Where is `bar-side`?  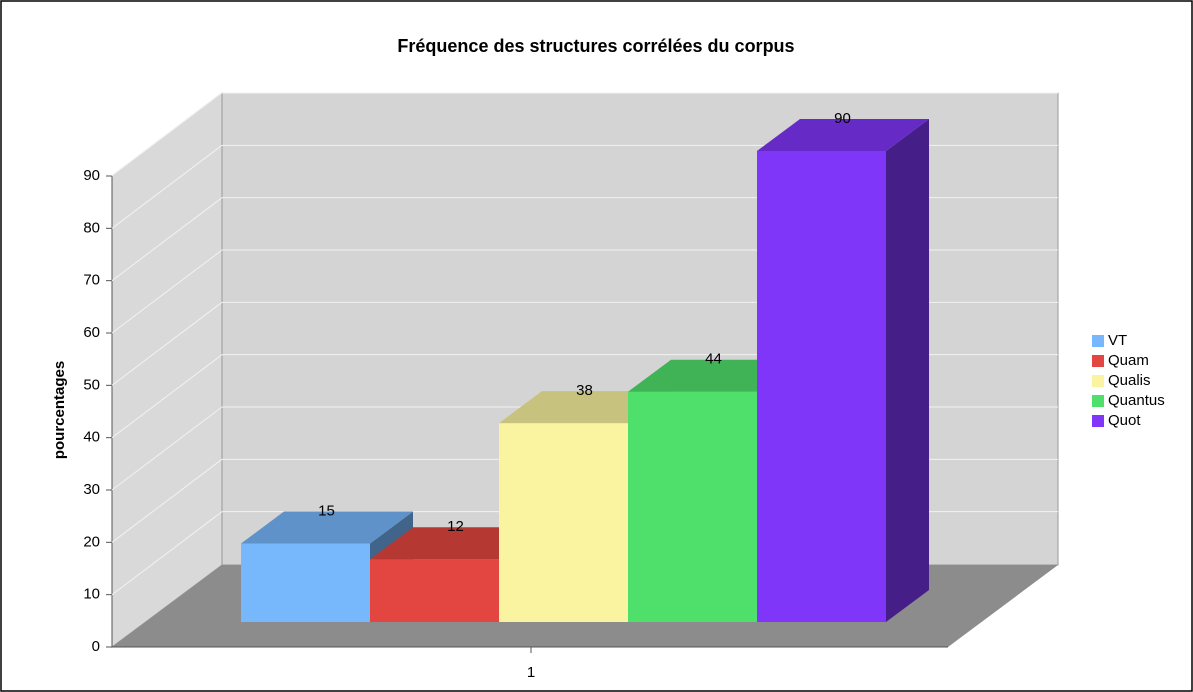
bar-side is located at coordinates (907, 370).